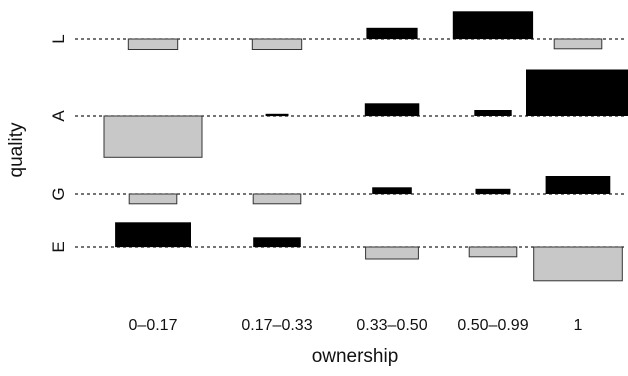 This screenshot has height=376, width=628. I want to click on x-tick-labels: 0–0.17 0.17–0.33 0.33–0.50 0.50–0.99 1, so click(356, 325).